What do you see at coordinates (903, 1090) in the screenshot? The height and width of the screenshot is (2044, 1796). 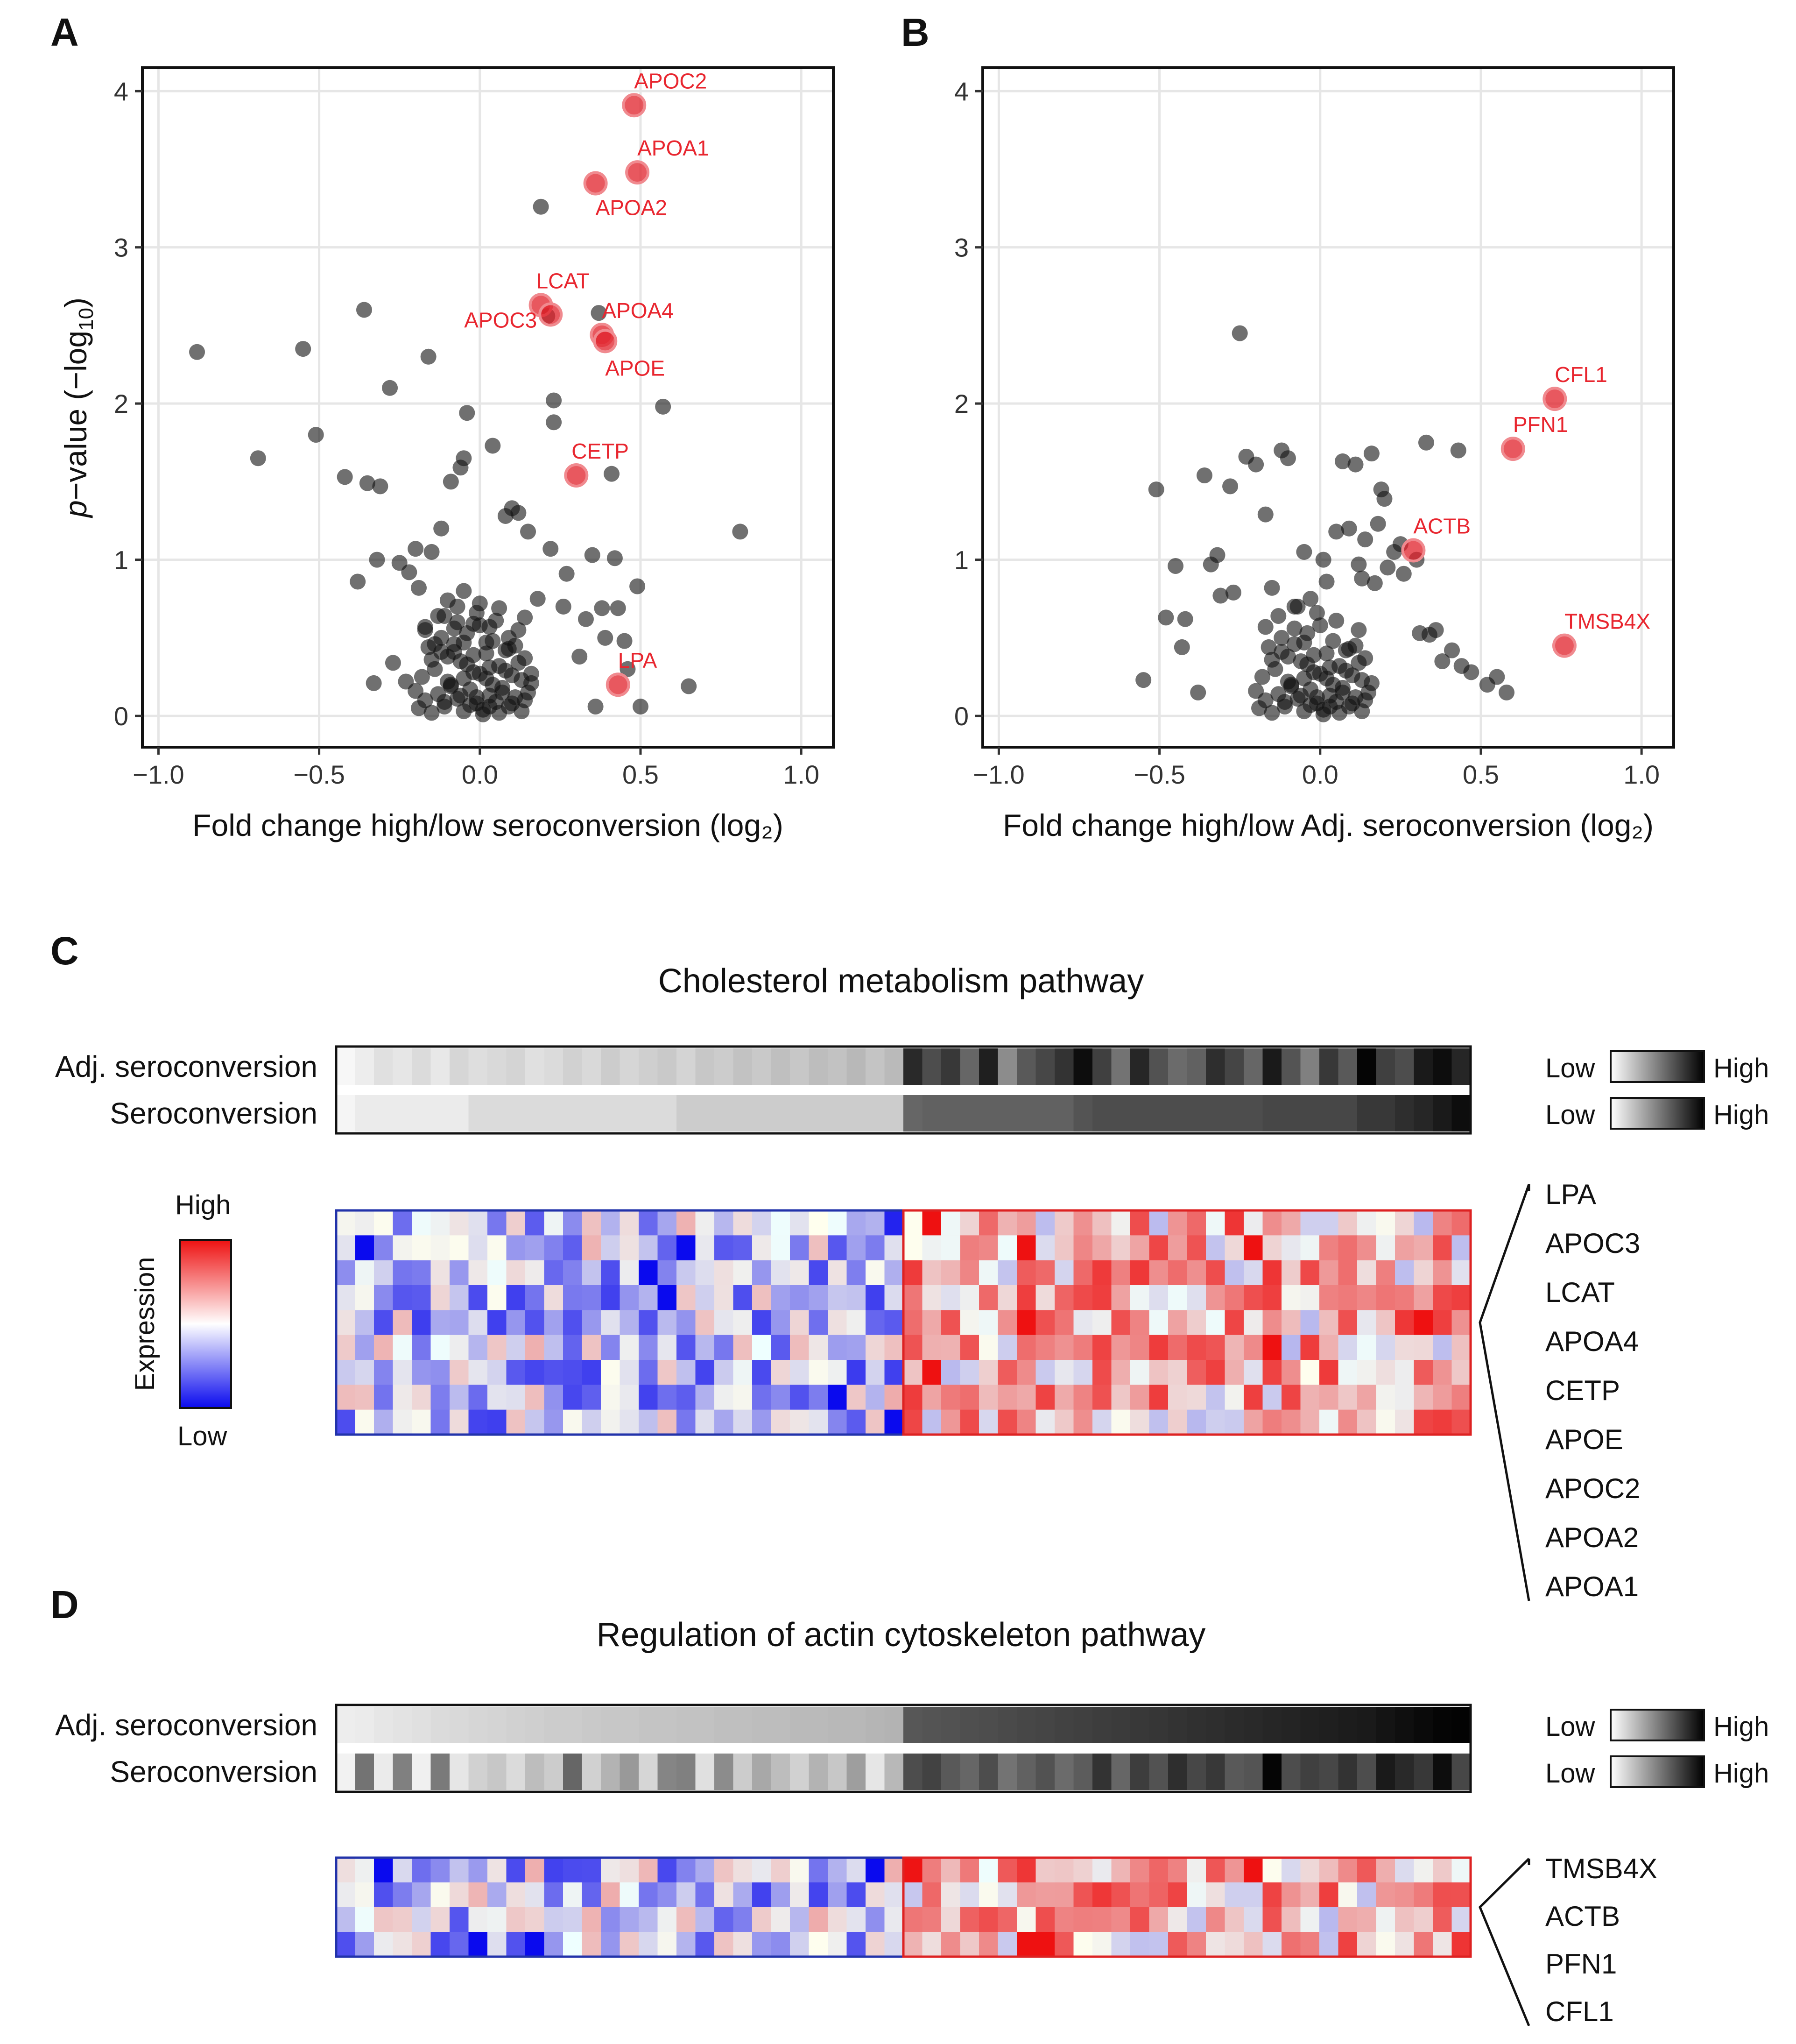 I see `annotation-frame` at bounding box center [903, 1090].